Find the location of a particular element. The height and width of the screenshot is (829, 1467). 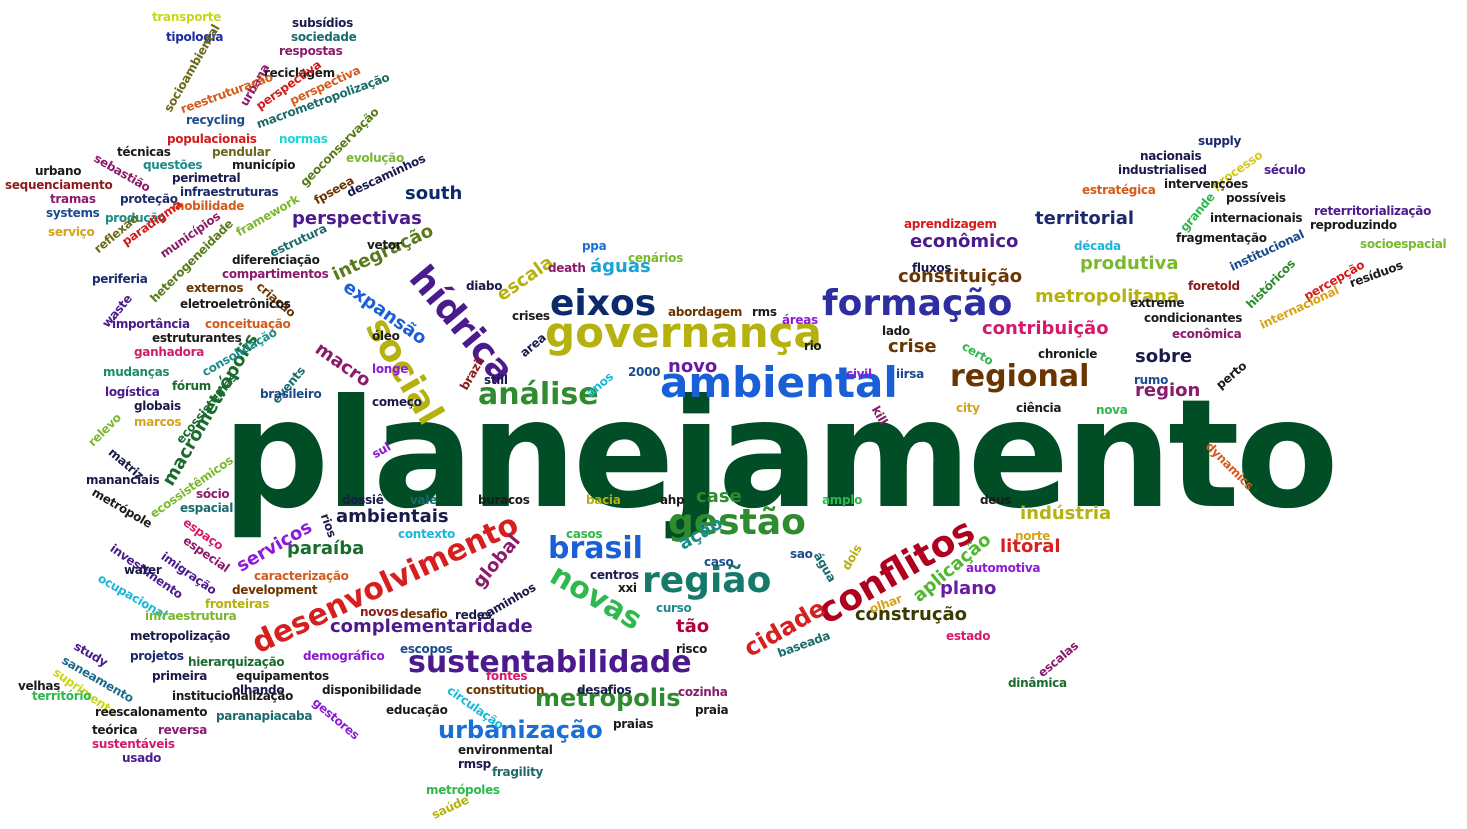

word: ciência is located at coordinates (1039, 408).